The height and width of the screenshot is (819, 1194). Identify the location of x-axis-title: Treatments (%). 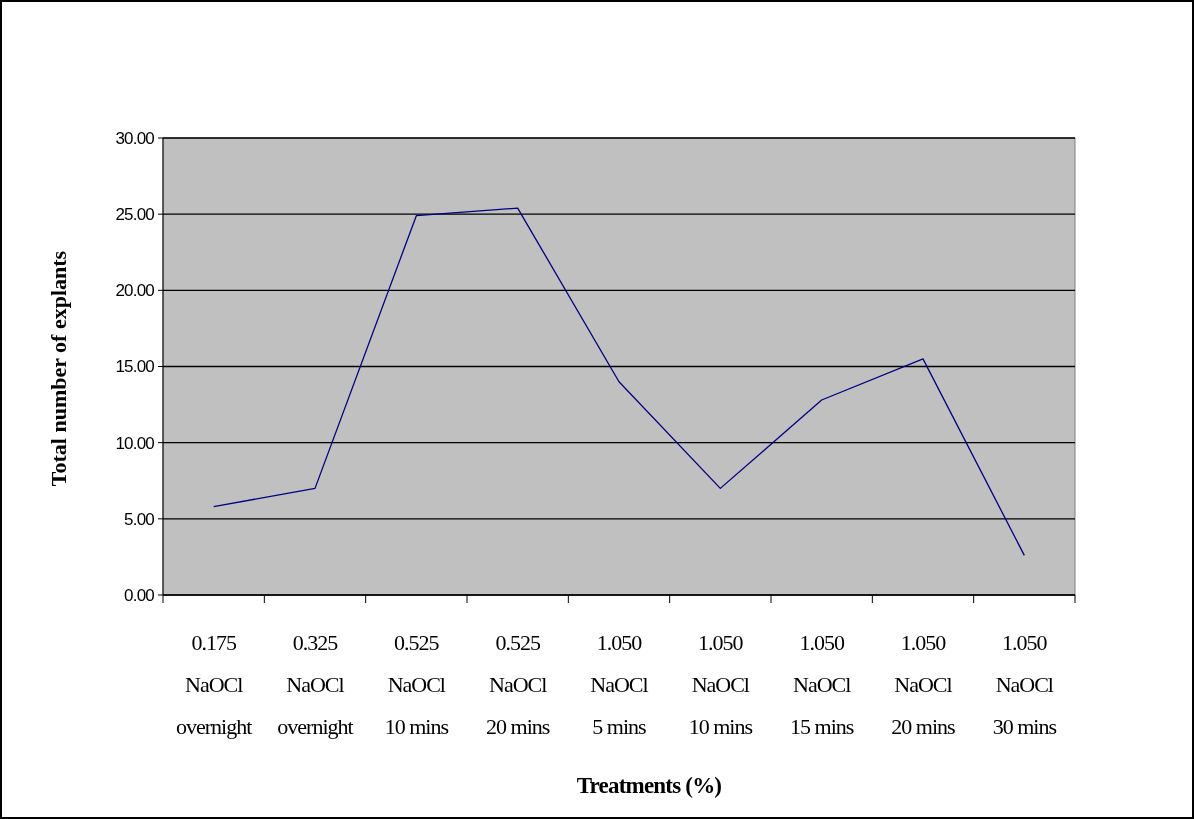
(649, 785).